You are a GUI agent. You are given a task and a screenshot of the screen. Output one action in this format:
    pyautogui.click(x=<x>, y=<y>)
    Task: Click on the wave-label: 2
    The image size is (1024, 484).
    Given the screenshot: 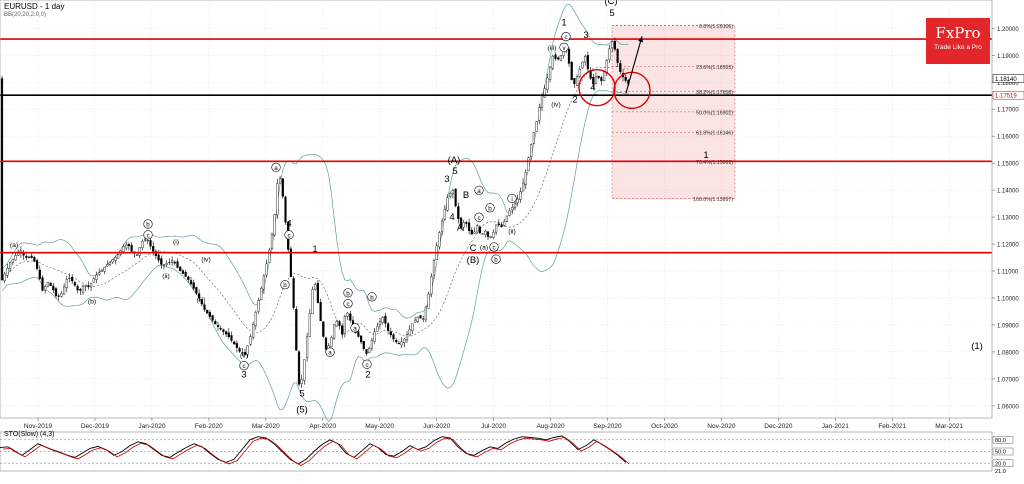 What is the action you would take?
    pyautogui.click(x=367, y=375)
    